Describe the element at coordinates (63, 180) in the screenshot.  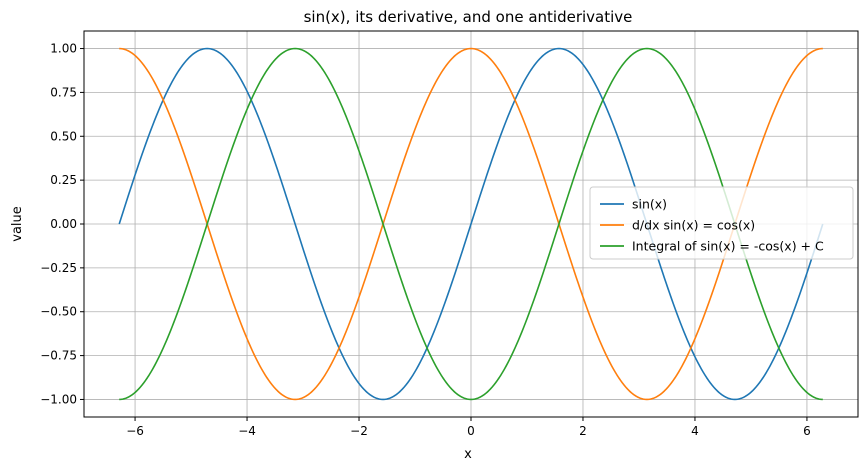
I see `y-tick-label: 0.25` at that location.